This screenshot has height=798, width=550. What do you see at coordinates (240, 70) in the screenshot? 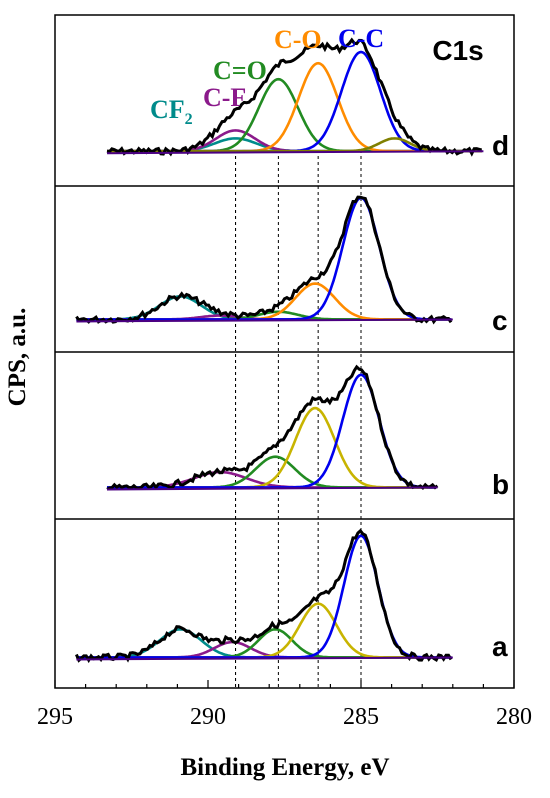
I see `component-label: C=O` at bounding box center [240, 70].